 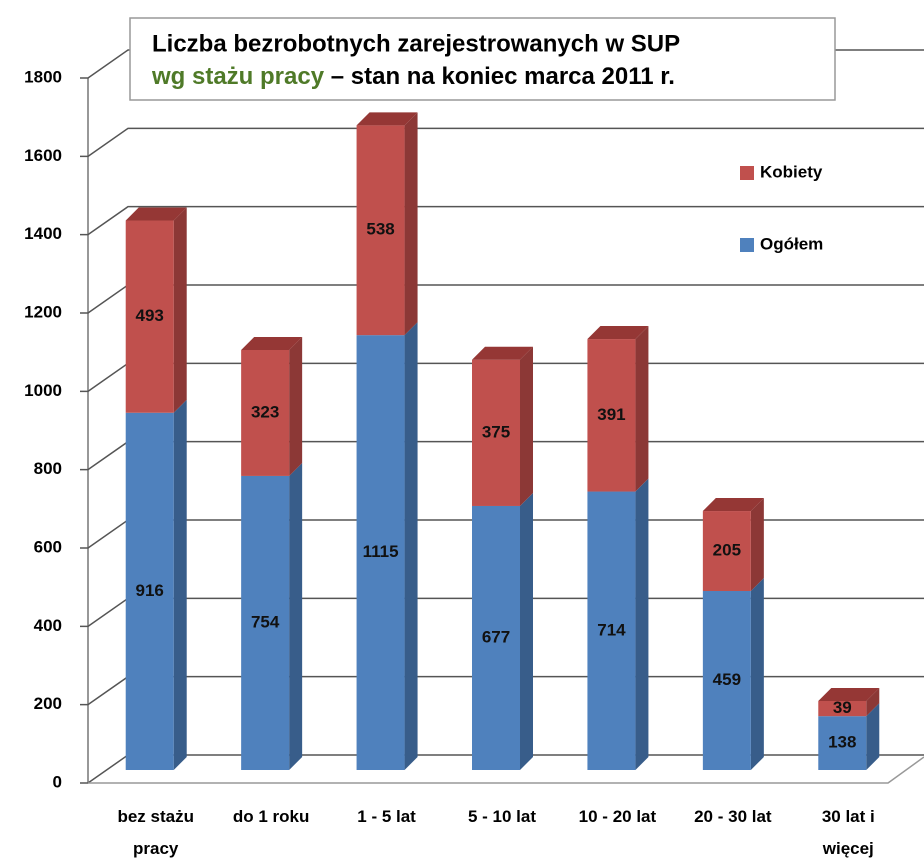 I want to click on x-tick-line: 1 - 5 lat, so click(x=386, y=816).